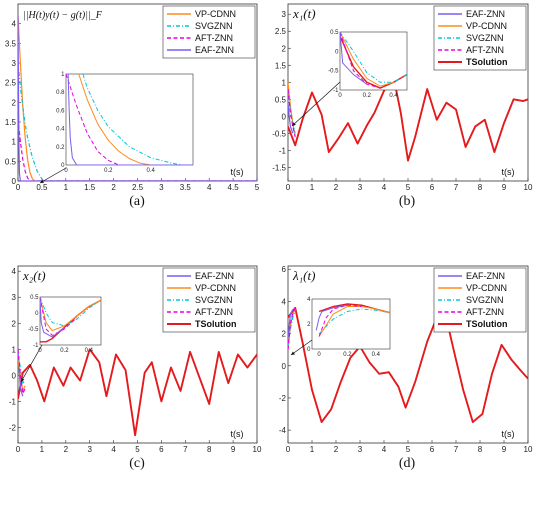  I want to click on y-tick-label: 2.5, so click(281, 31).